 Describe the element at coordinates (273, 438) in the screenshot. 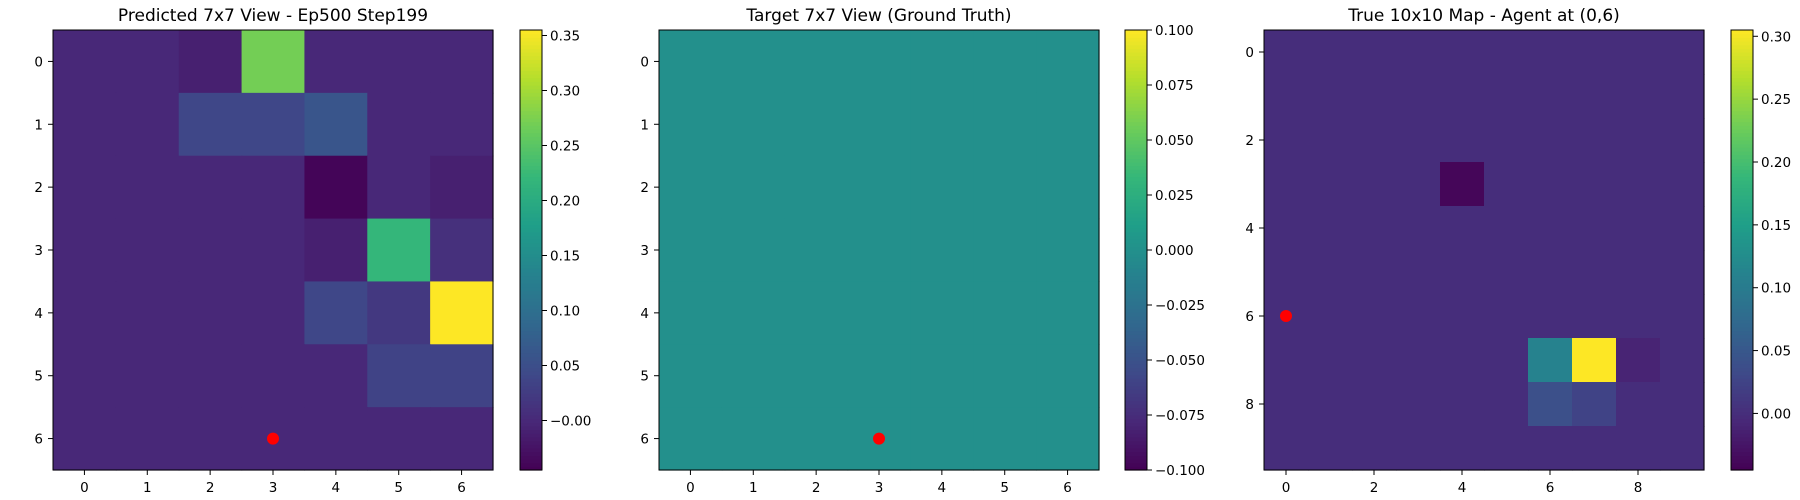

I see `agent-marker` at that location.